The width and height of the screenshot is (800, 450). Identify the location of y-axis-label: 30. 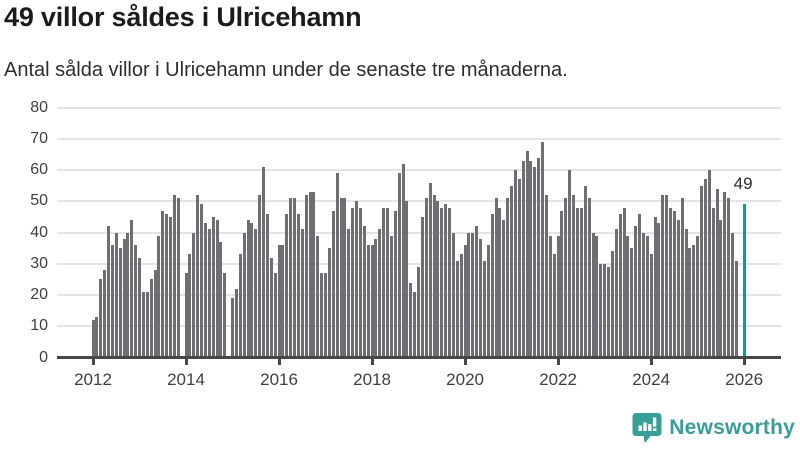
(39, 263).